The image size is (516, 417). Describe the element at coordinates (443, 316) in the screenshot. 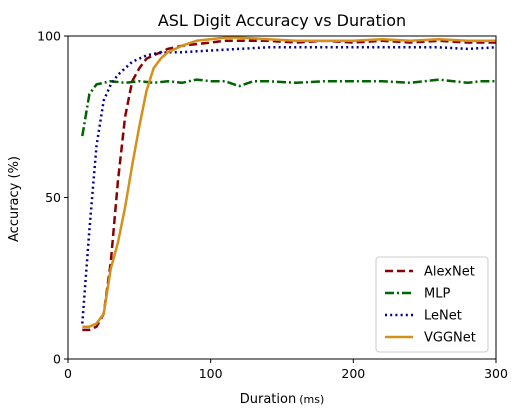

I see `legend-label-lenet: LeNet` at that location.